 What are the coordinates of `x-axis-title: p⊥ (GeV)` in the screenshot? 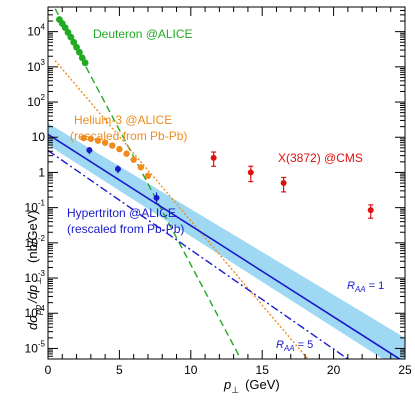 It's located at (251, 386).